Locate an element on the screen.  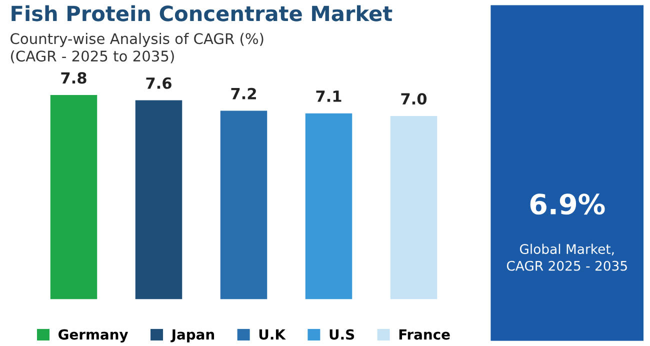
data-label: 7.6 is located at coordinates (159, 83).